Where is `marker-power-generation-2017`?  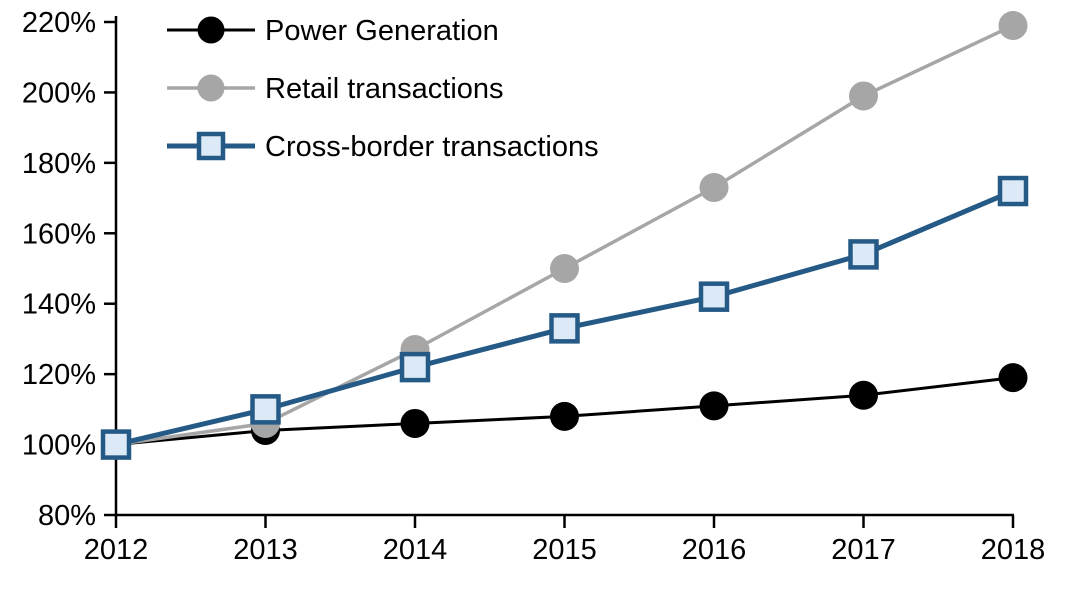 marker-power-generation-2017 is located at coordinates (863, 395).